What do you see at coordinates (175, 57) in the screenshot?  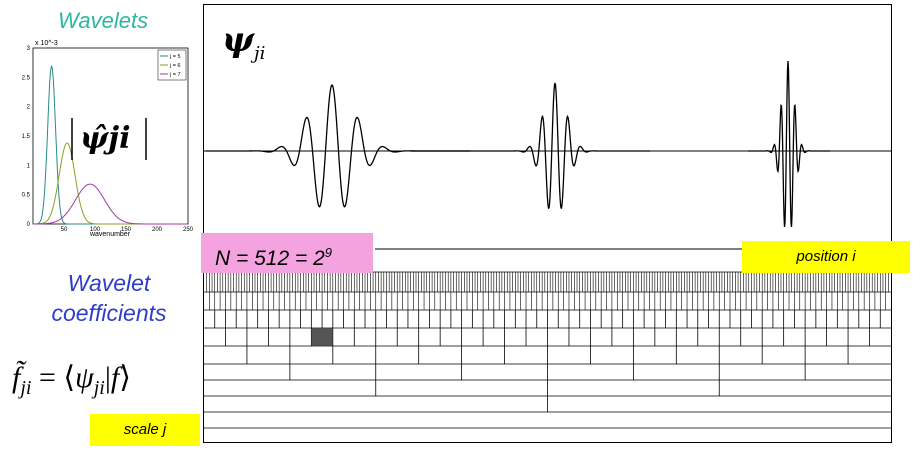 I see `inset-legend-label: j = 5` at bounding box center [175, 57].